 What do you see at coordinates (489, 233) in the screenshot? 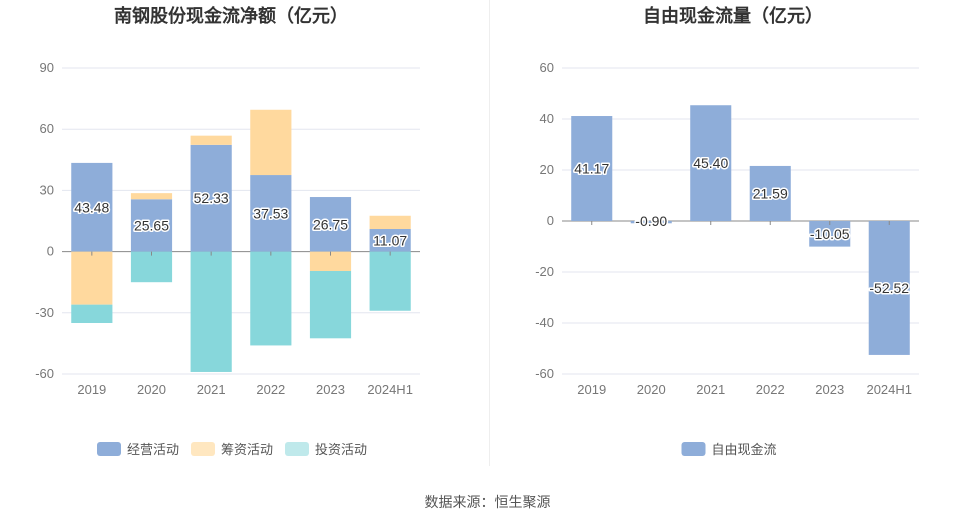
I see `panel-divider` at bounding box center [489, 233].